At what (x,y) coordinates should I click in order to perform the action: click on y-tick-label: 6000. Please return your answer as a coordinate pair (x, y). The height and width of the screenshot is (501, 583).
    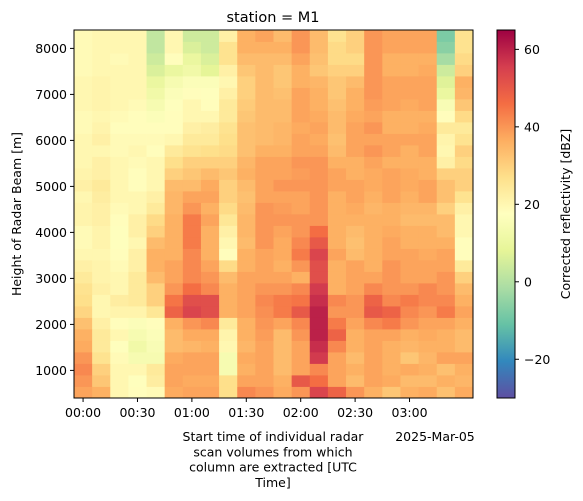
    Looking at the image, I should click on (51, 140).